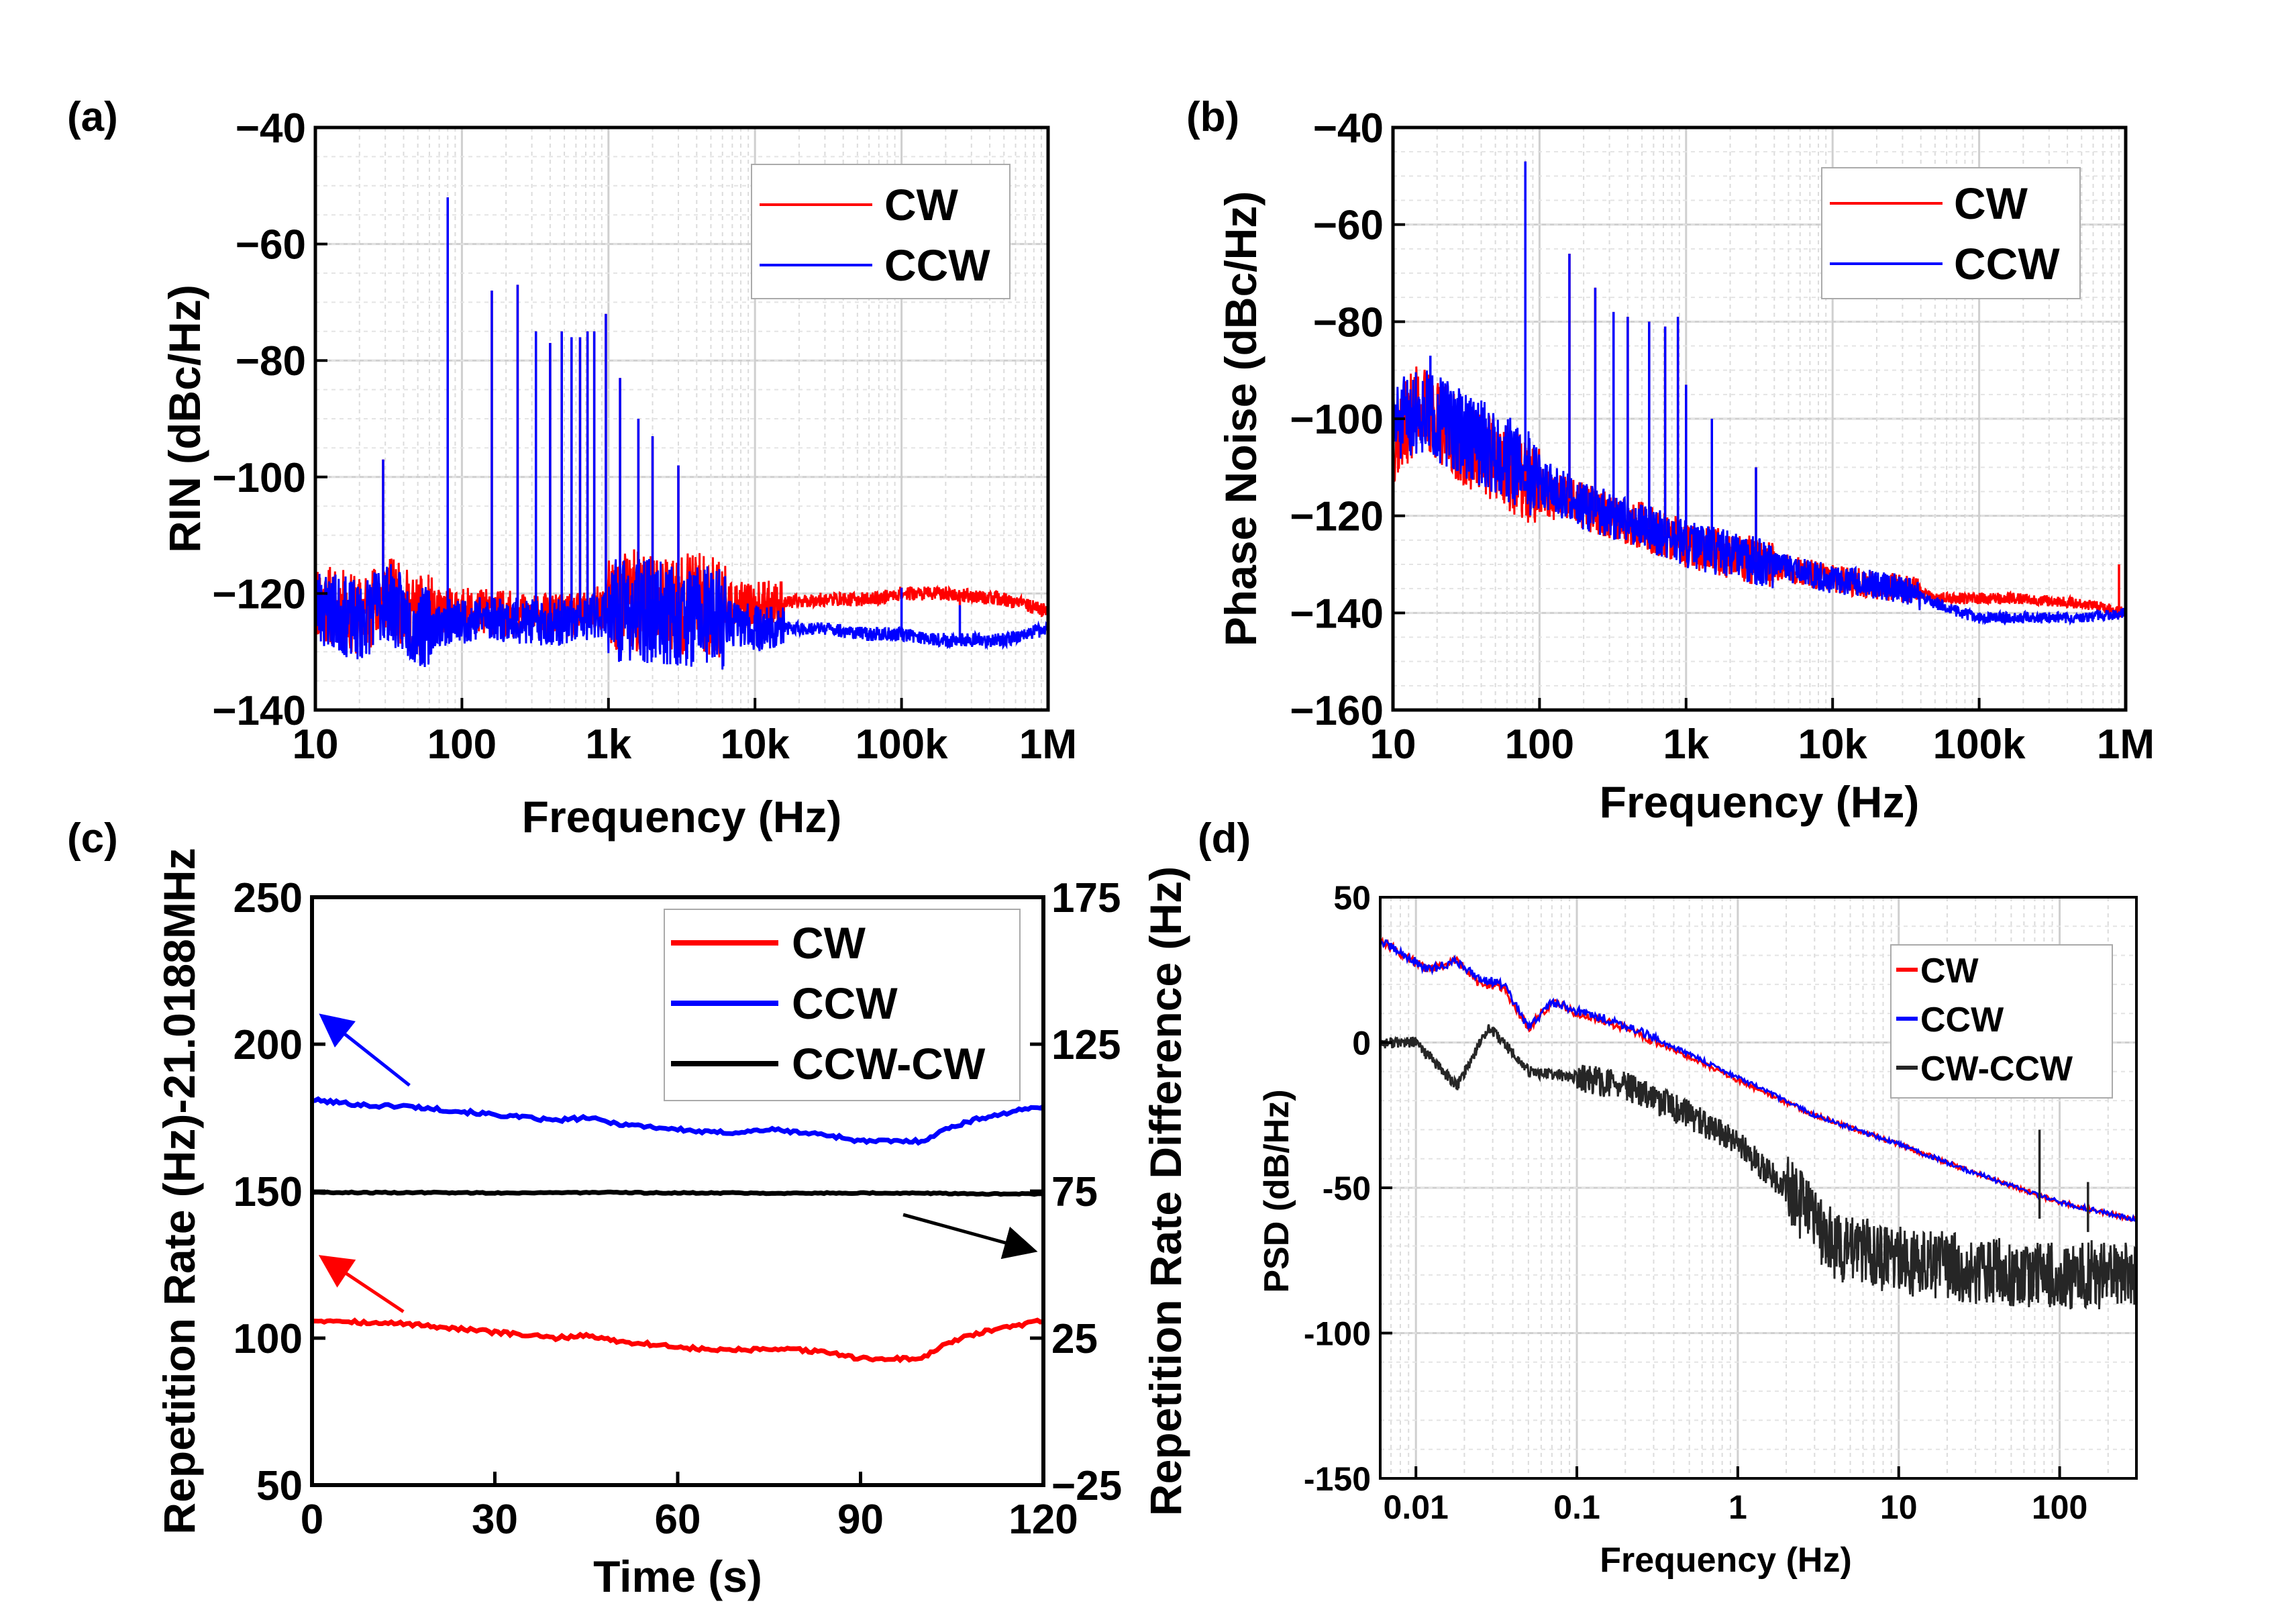 This screenshot has width=2276, height=1624. What do you see at coordinates (677, 1577) in the screenshot?
I see `x-axis-label-c: Time (s)` at bounding box center [677, 1577].